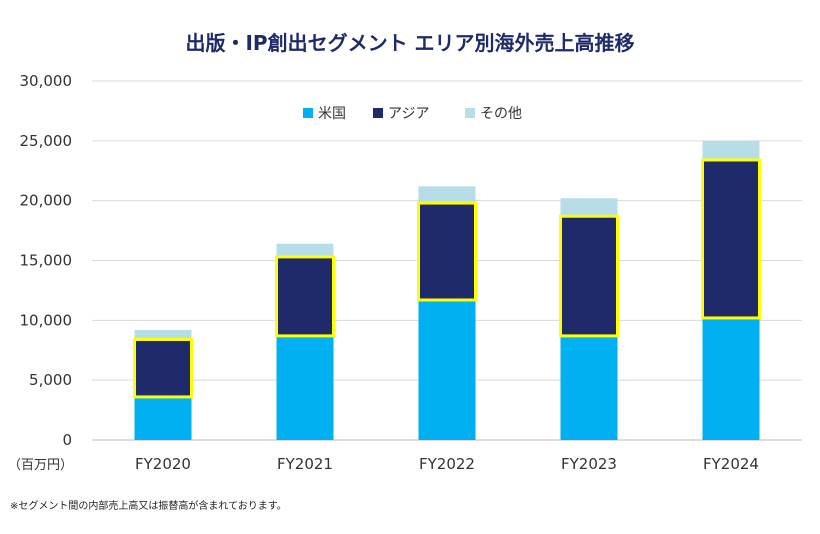  I want to click on y-tick-label: 15,000, so click(46, 261).